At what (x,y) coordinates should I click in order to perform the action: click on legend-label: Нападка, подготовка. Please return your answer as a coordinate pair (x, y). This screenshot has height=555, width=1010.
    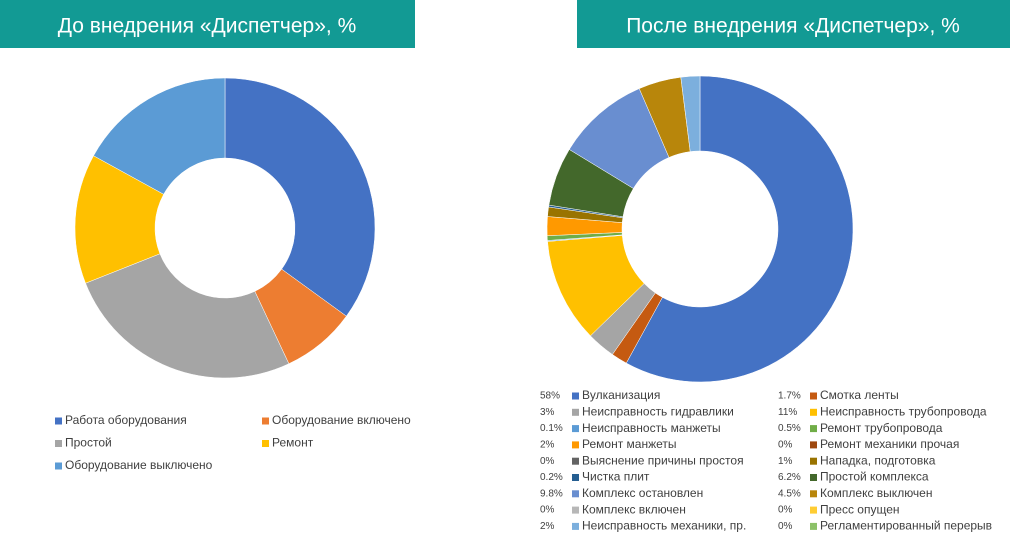
    Looking at the image, I should click on (878, 460).